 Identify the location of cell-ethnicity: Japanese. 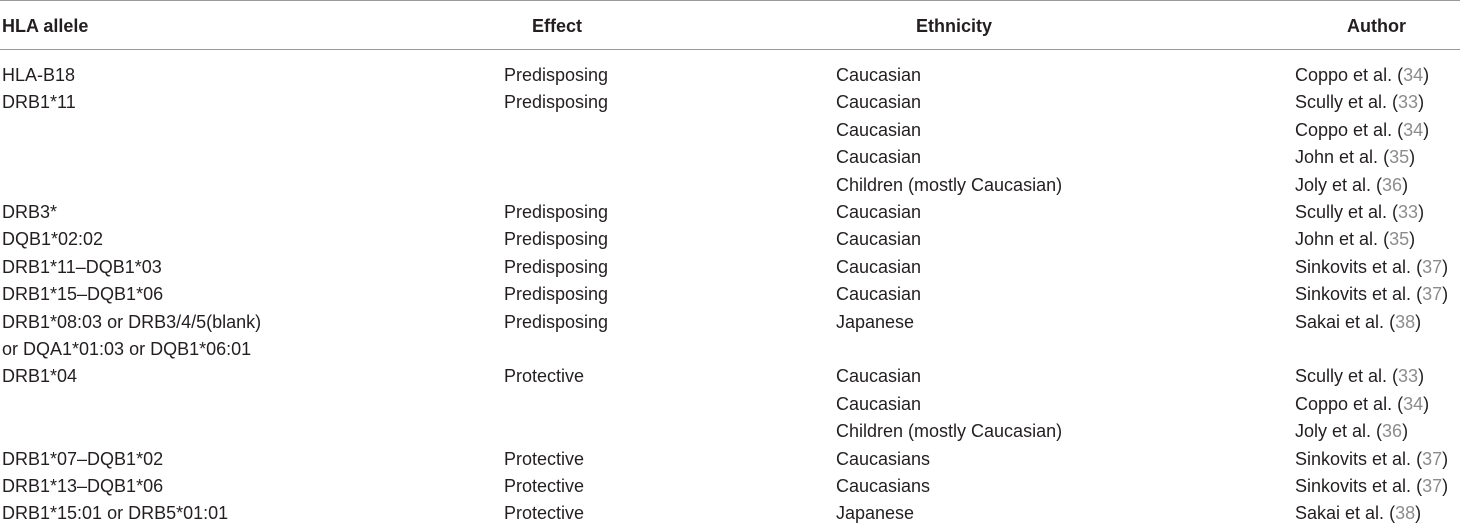
(875, 321).